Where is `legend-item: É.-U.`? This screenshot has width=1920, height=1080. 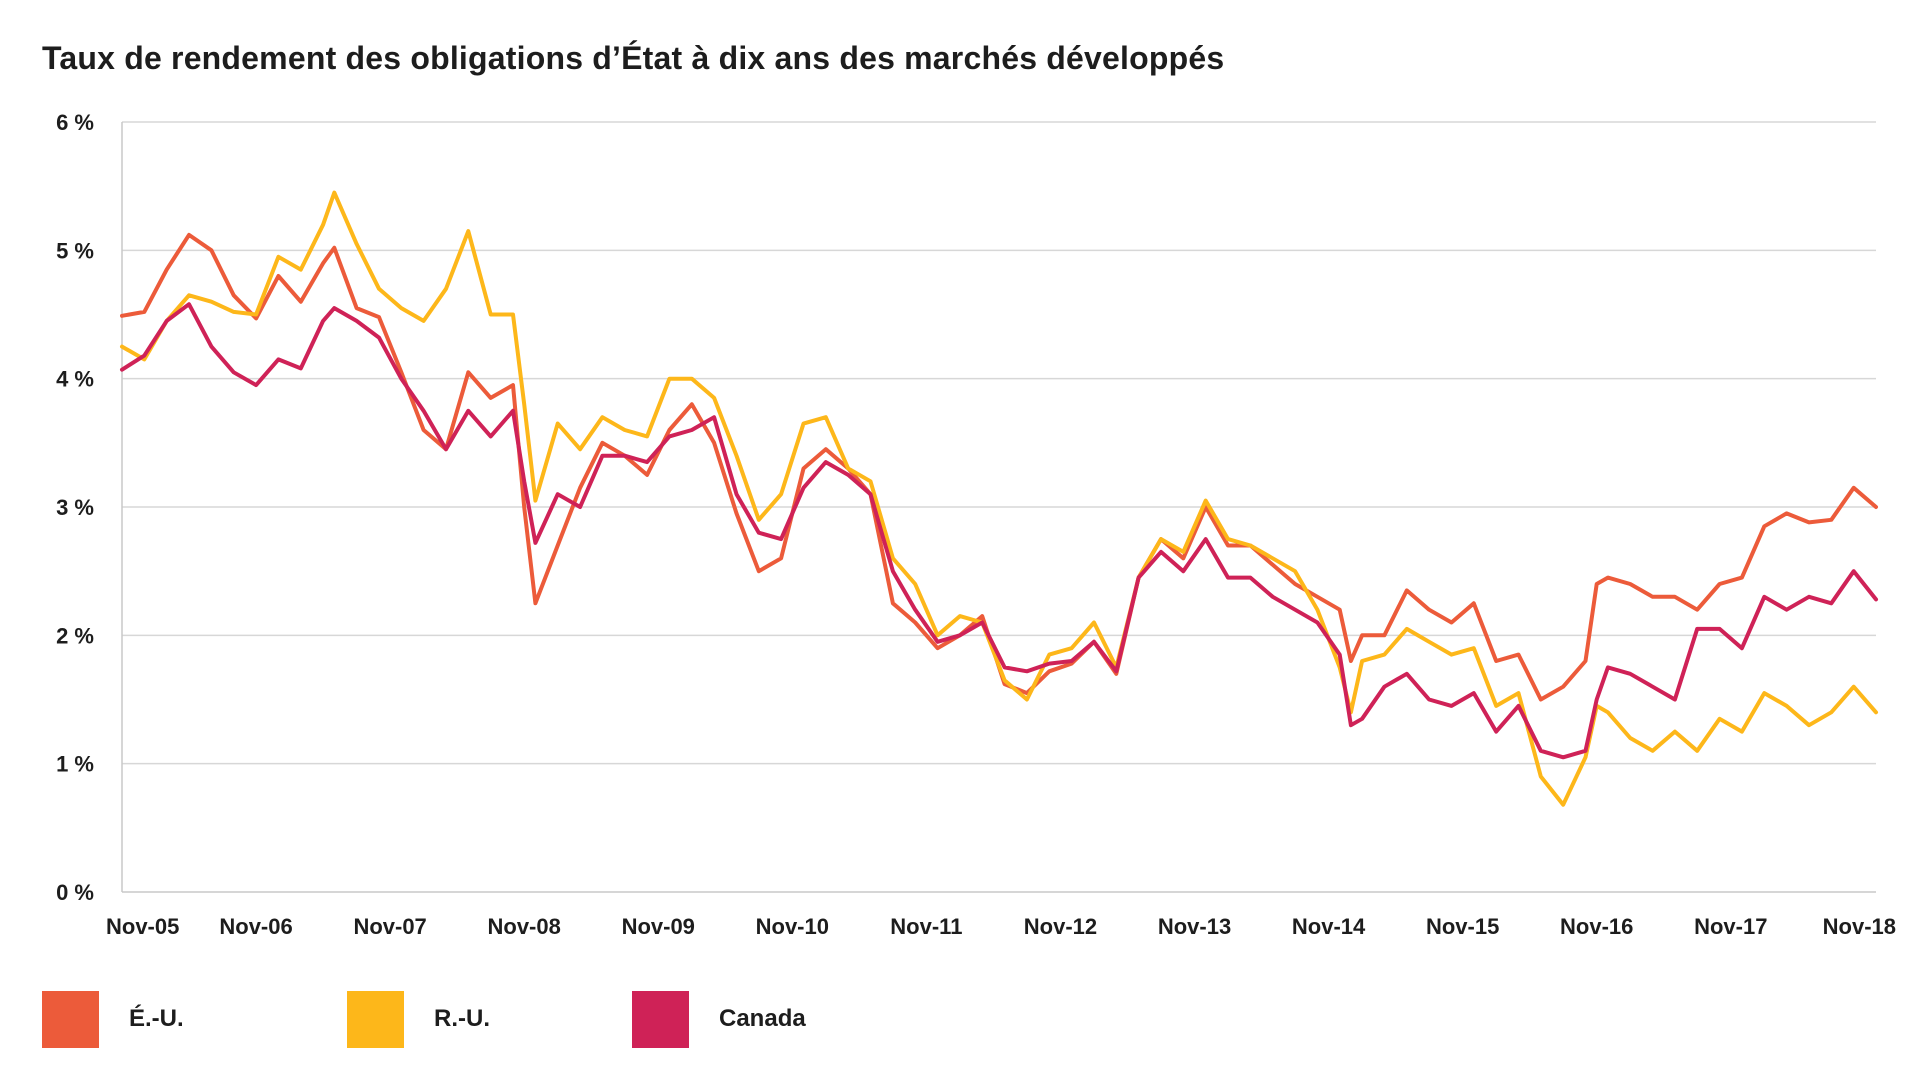
legend-item: É.-U. is located at coordinates (113, 1019).